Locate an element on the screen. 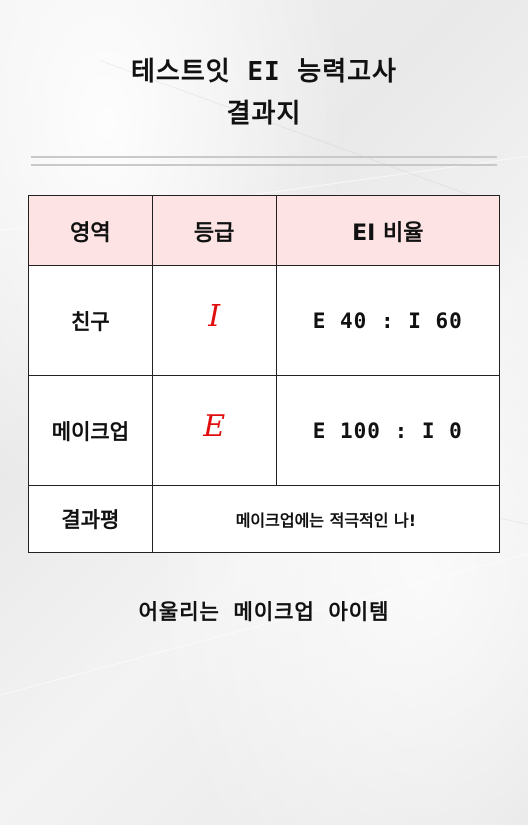 The height and width of the screenshot is (825, 528). table-row: 친구 I E 40 : I 60 is located at coordinates (264, 320).